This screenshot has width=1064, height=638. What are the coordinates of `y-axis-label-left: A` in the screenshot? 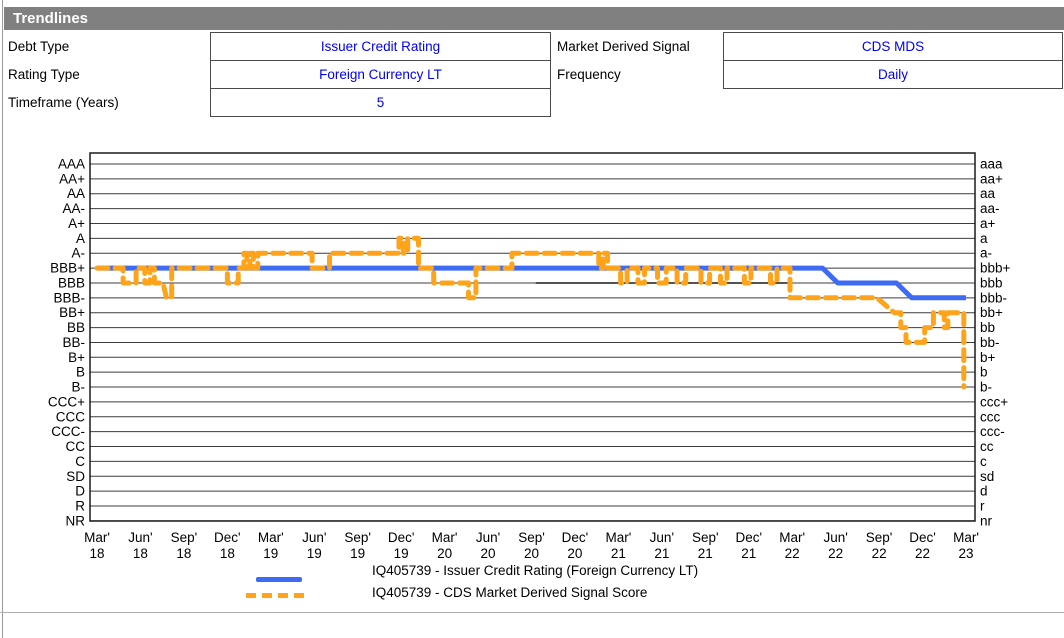 It's located at (80, 238).